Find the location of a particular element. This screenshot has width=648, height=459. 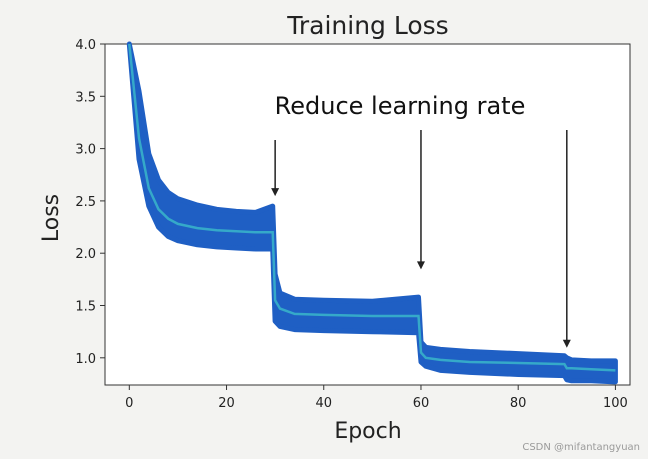

y-tick-label: 3.0 is located at coordinates (85, 150).